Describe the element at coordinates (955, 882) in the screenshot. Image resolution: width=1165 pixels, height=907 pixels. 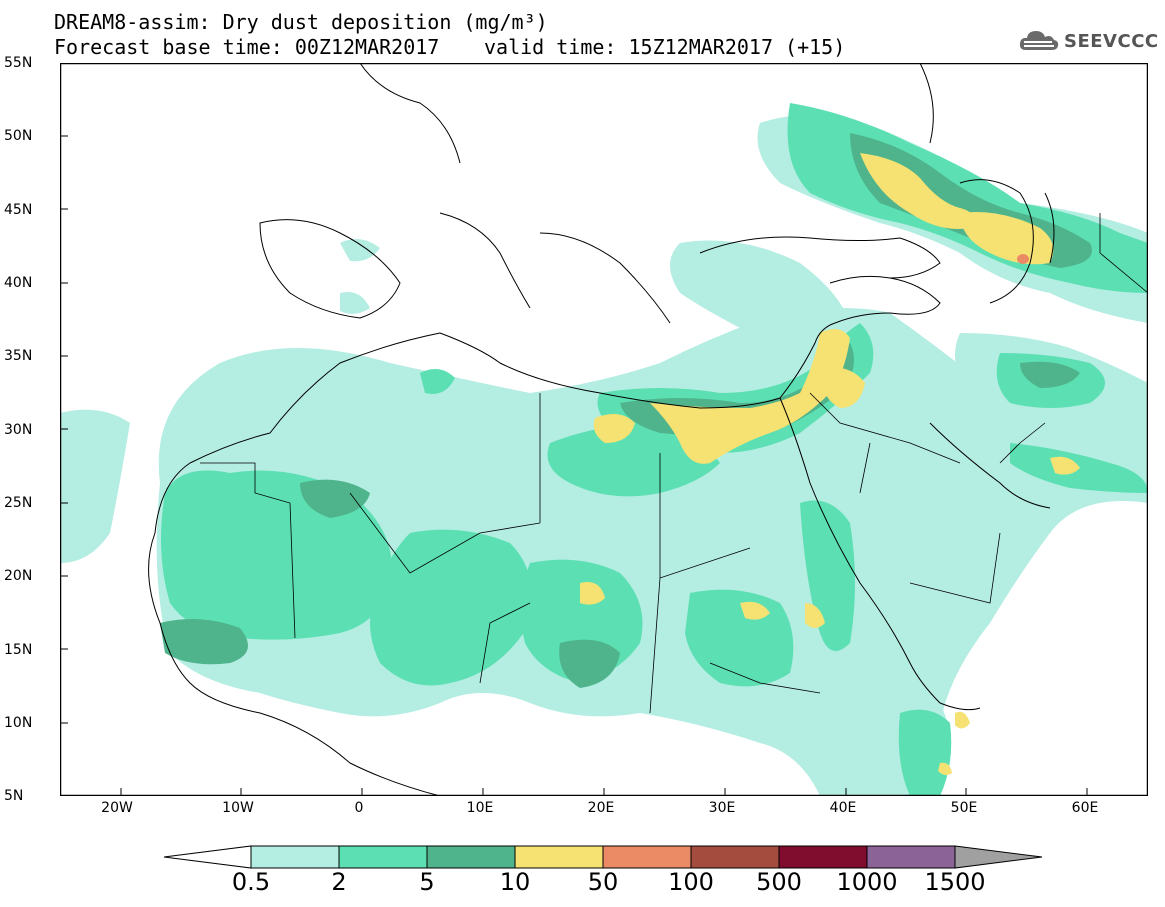
I see `colorbar-label: 1500` at that location.